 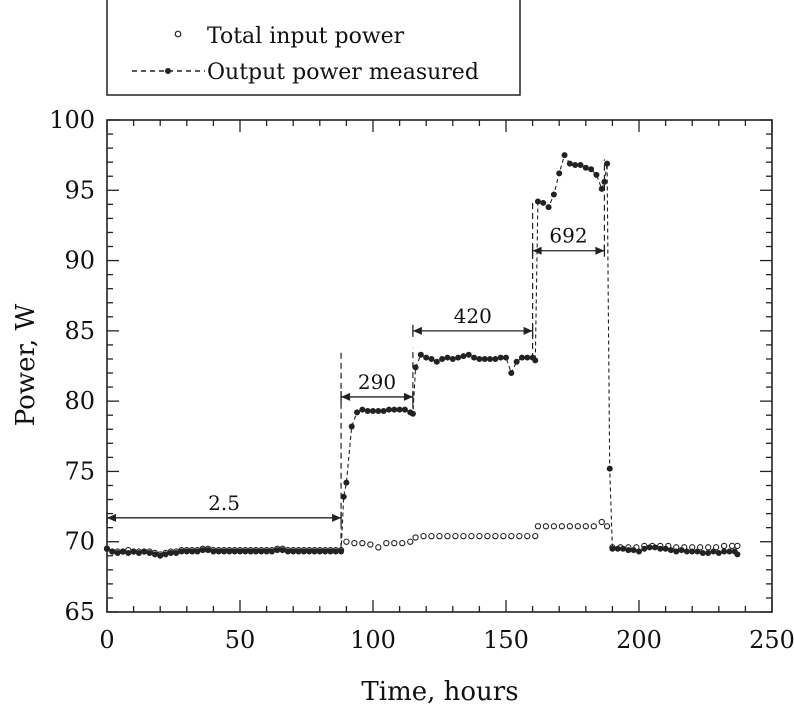 What do you see at coordinates (79, 190) in the screenshot?
I see `y-tick-label: 95` at bounding box center [79, 190].